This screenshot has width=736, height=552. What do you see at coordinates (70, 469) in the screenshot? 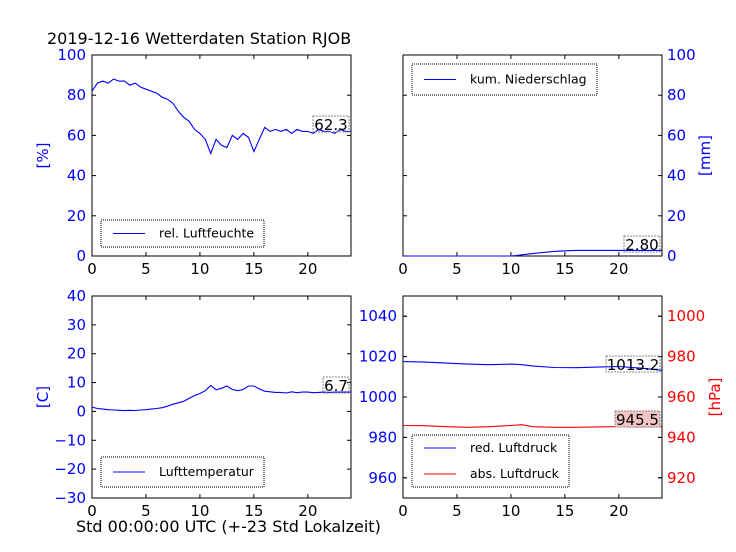
I see `y-tick-label: −20` at bounding box center [70, 469].